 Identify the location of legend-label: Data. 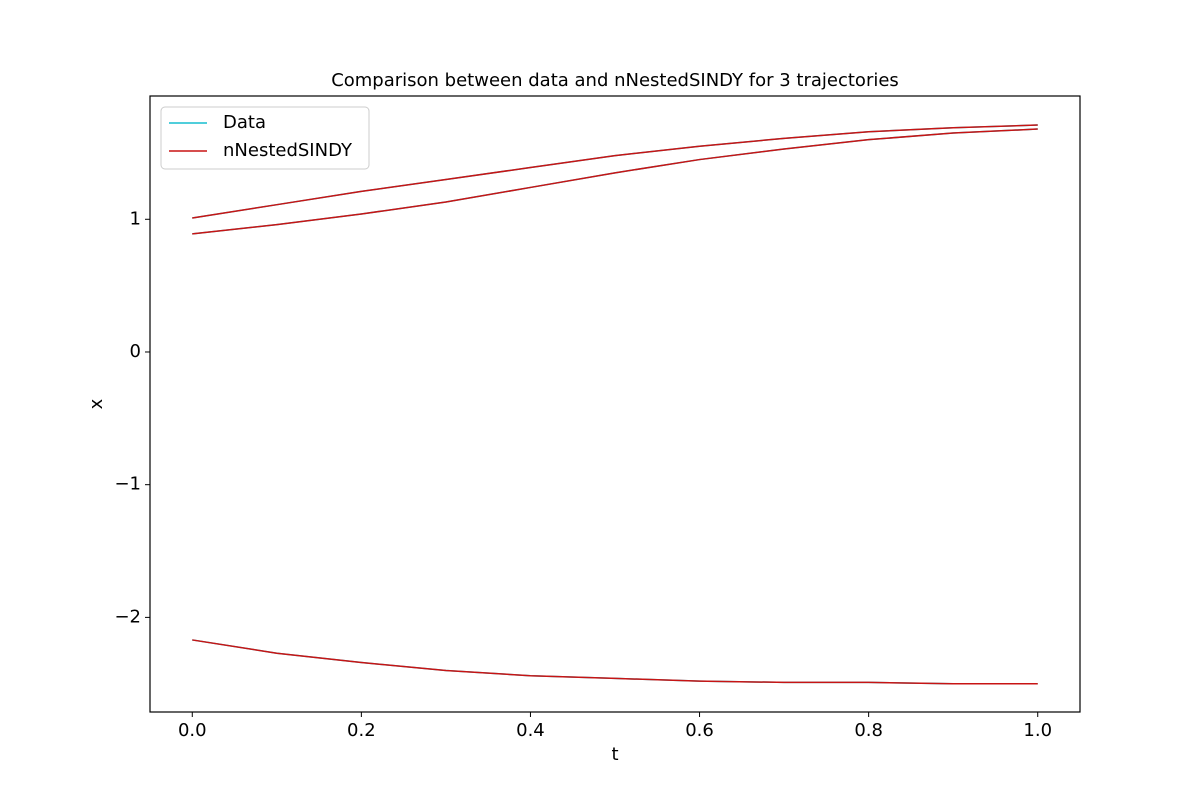
(244, 122).